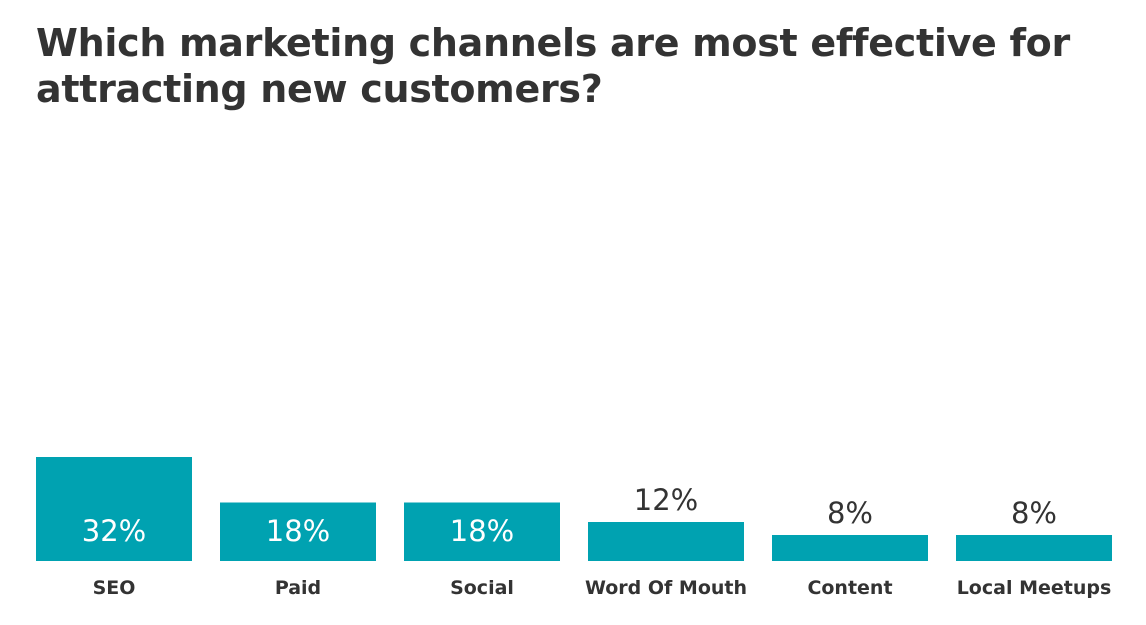 The image size is (1146, 625). Describe the element at coordinates (666, 500) in the screenshot. I see `value-label: 12%` at that location.